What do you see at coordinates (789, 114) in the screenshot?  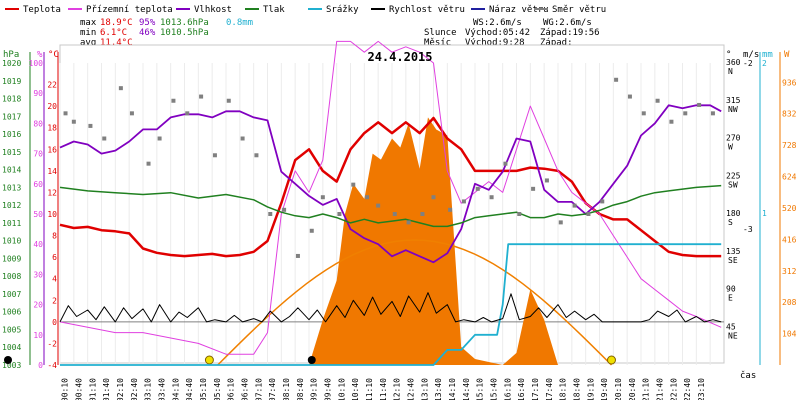 I see `tick-w: 832` at bounding box center [789, 114].